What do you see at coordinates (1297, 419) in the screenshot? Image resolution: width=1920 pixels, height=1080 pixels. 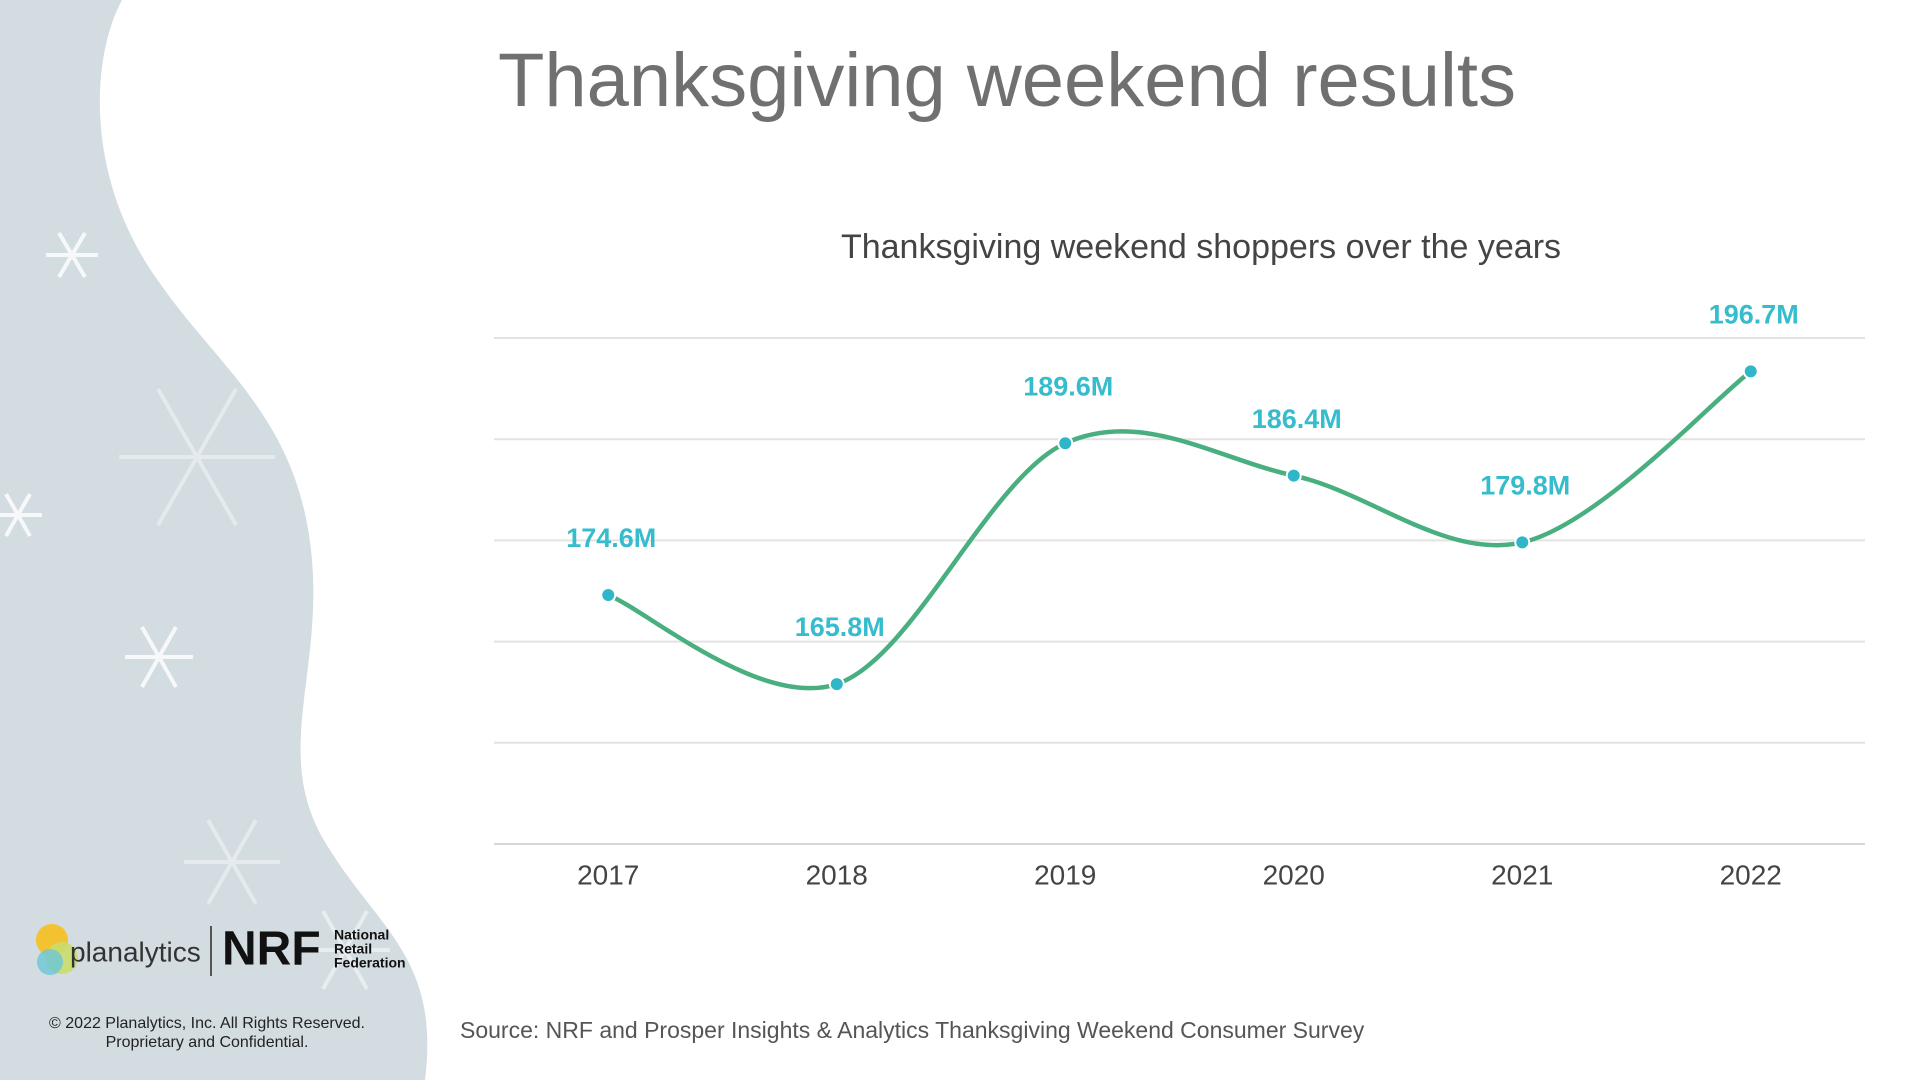 I see `data-label: 186.4M` at bounding box center [1297, 419].